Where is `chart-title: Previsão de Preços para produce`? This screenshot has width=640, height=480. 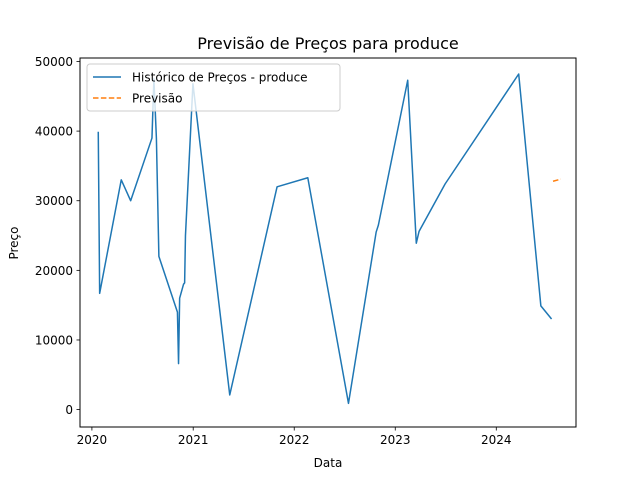 chart-title: Previsão de Preços para produce is located at coordinates (327, 43).